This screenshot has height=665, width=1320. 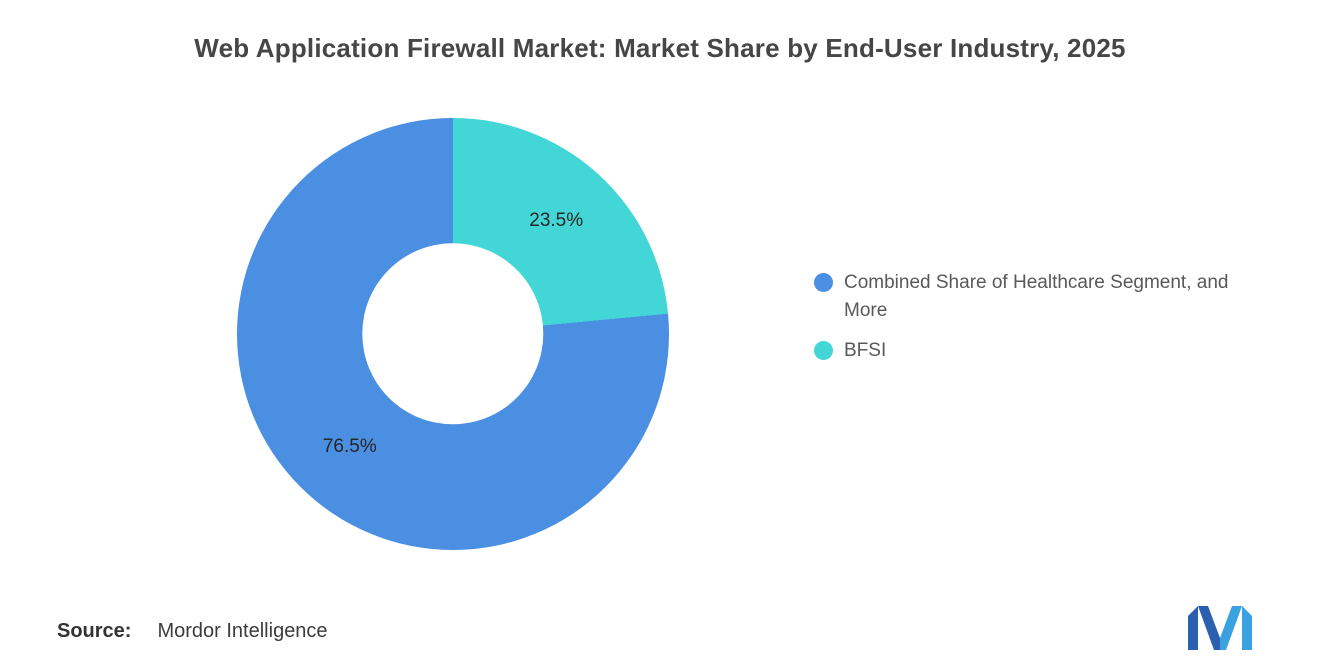 I want to click on source-label: Source:, so click(x=94, y=631).